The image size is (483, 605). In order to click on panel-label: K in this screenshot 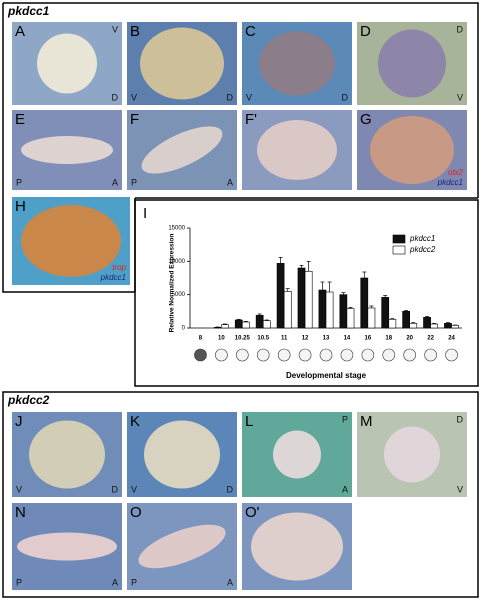, I will do `click(135, 421)`.